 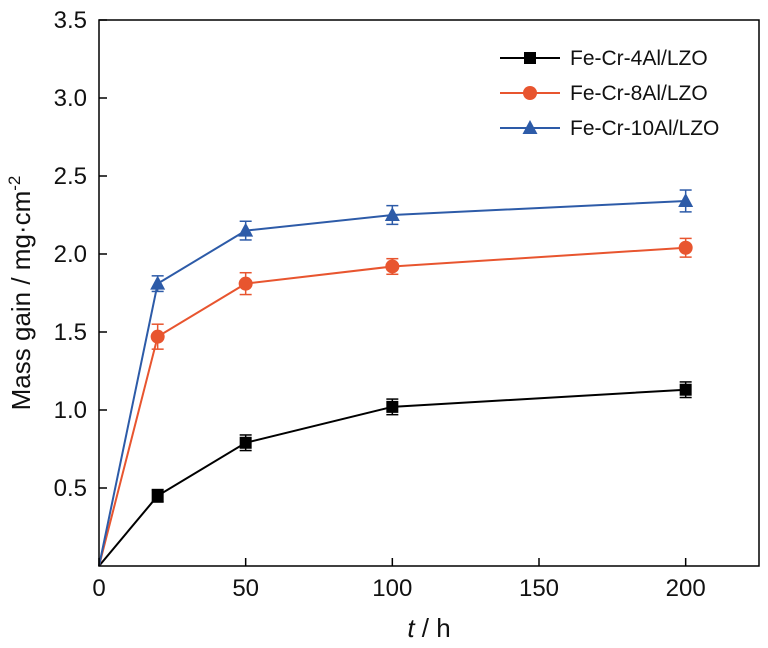 What do you see at coordinates (14, 183) in the screenshot?
I see `y-axis-label-superscript: -2` at bounding box center [14, 183].